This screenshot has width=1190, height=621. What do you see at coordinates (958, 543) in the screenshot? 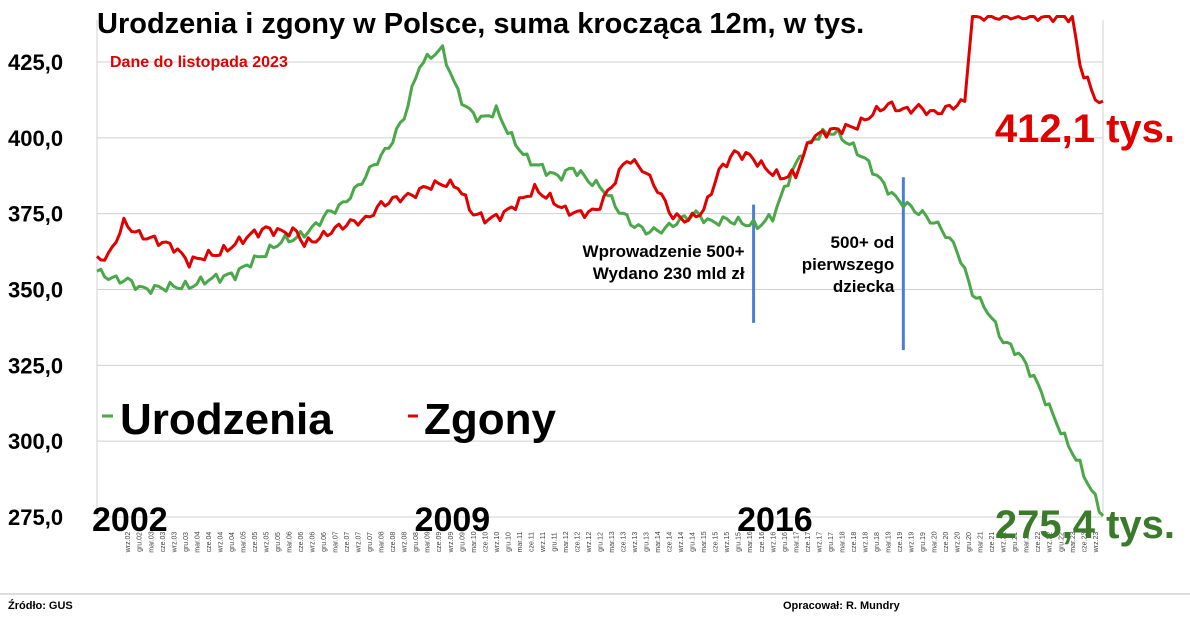
I see `x-tick-label: wrz.20` at bounding box center [958, 543].